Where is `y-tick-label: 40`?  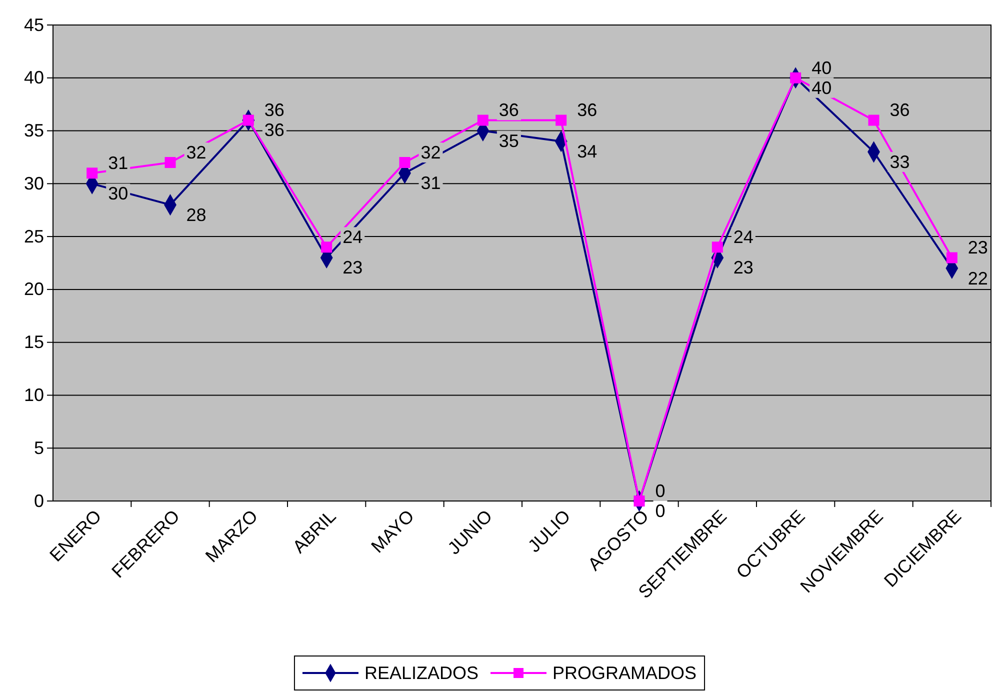
y-tick-label: 40 is located at coordinates (34, 78).